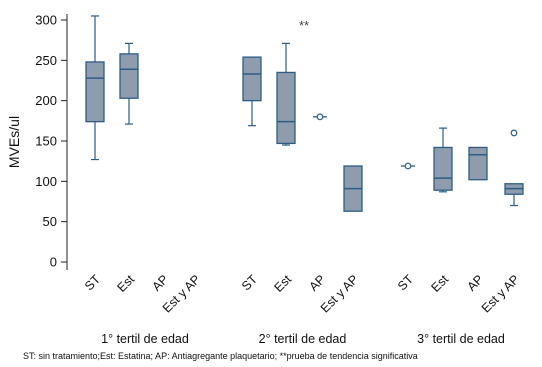 This screenshot has height=367, width=542. I want to click on group1-st-box, so click(95, 88).